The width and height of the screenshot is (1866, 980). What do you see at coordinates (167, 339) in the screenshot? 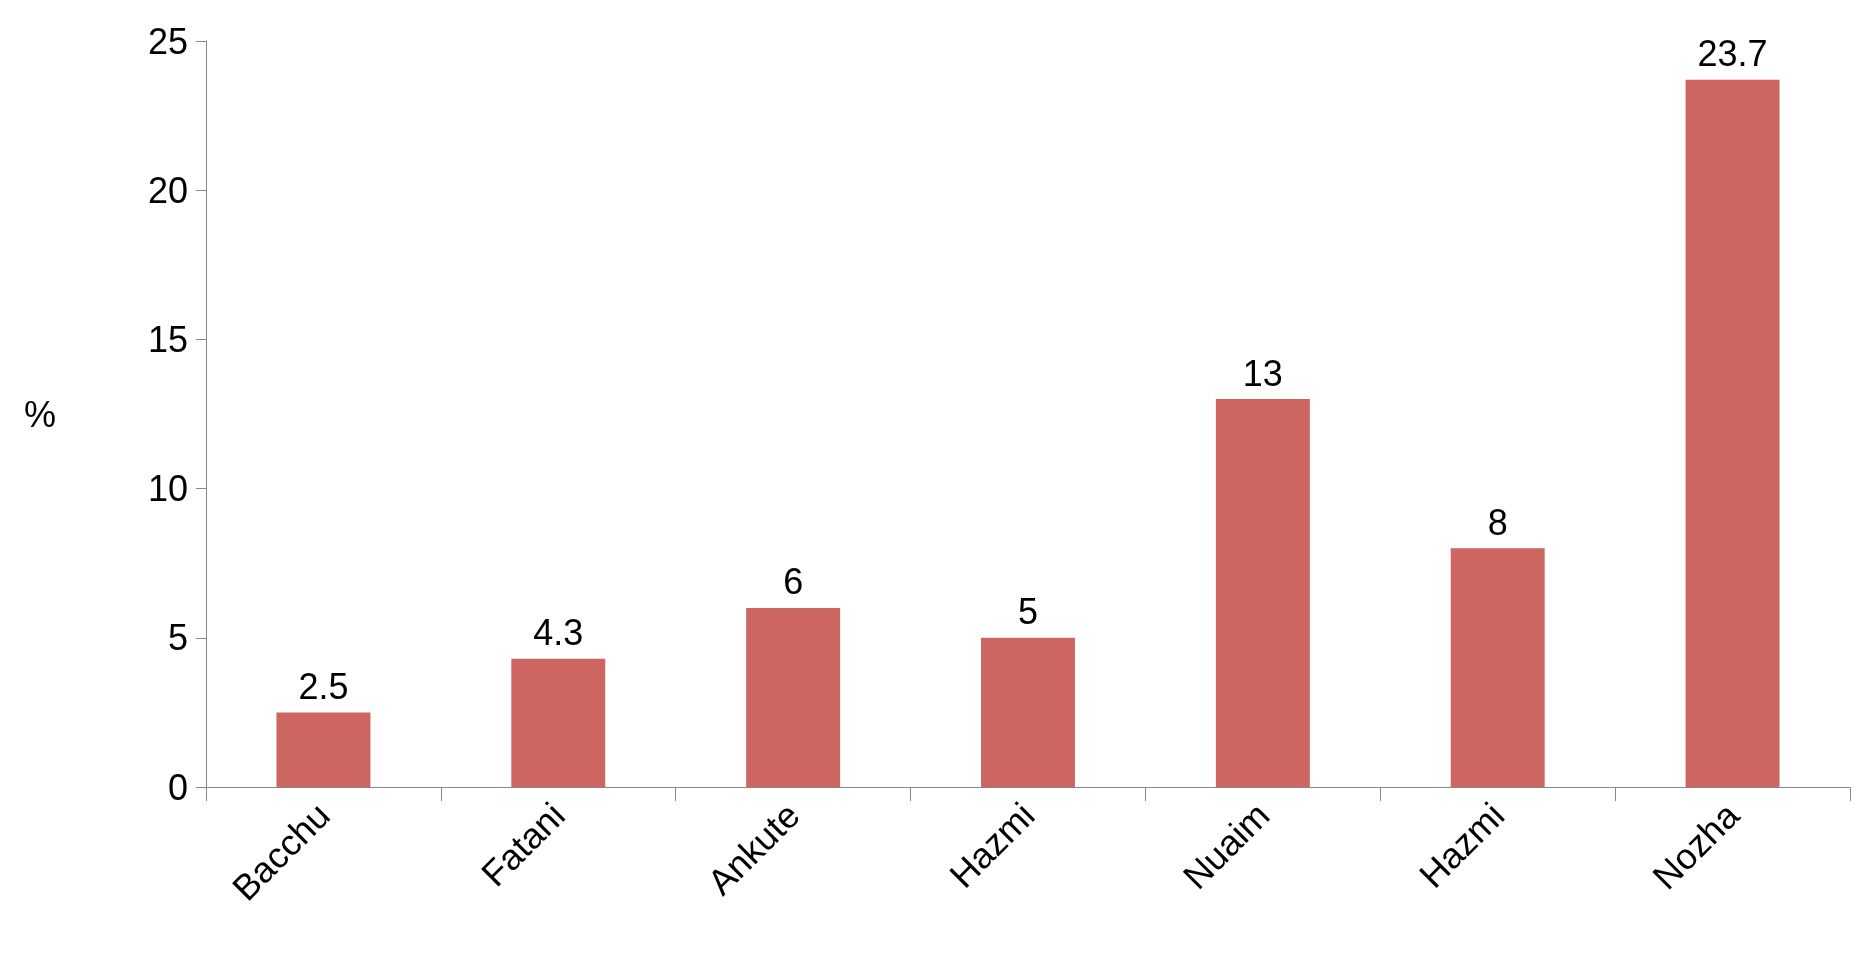
I see `y-tick-label: 15` at bounding box center [167, 339].